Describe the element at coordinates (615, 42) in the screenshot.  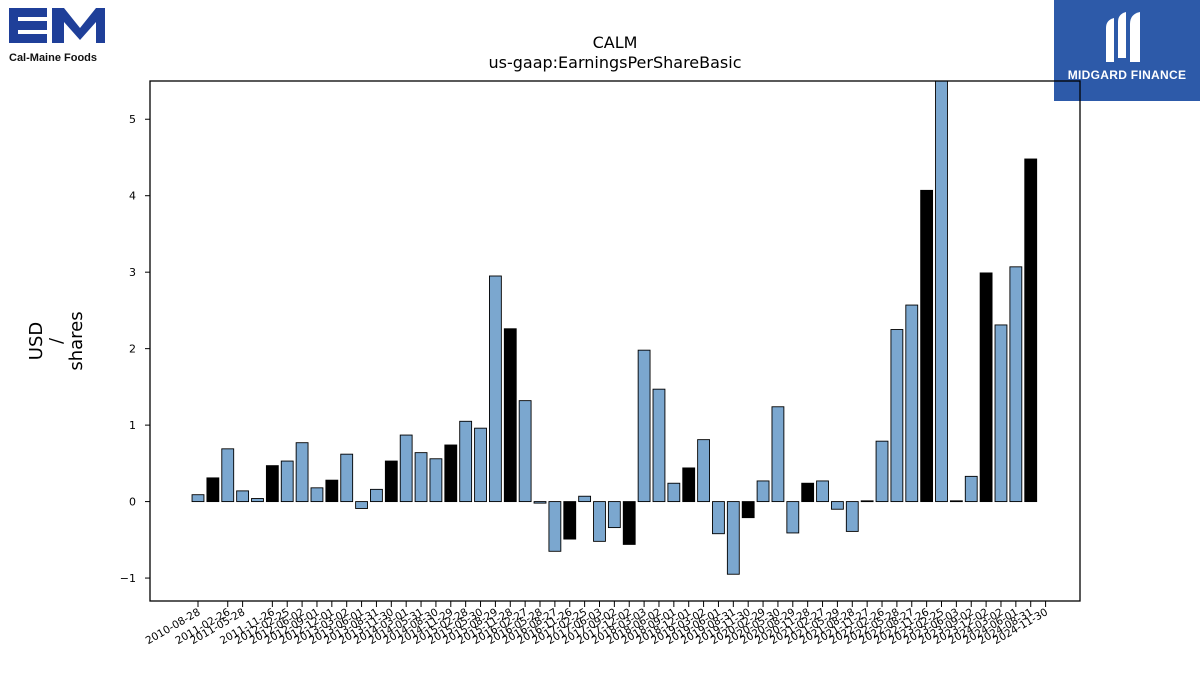
I see `chart-title: CALM` at that location.